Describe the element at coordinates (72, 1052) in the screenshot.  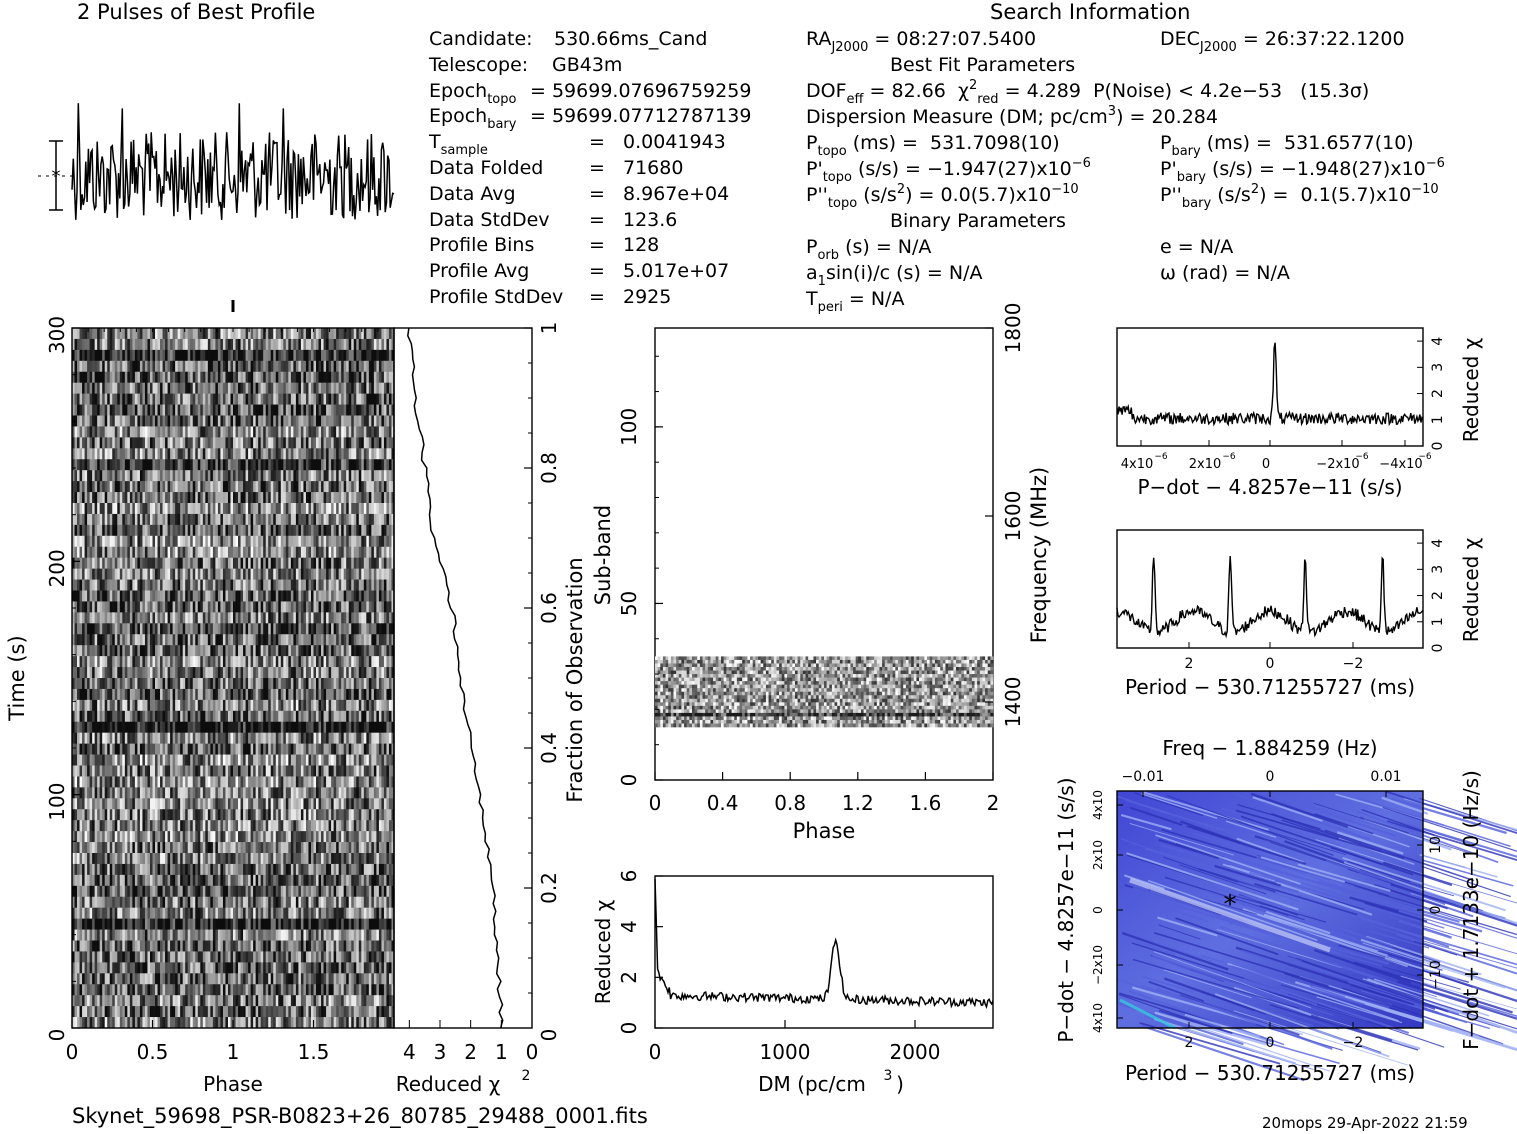
I see `phase-tick-label: 0` at that location.